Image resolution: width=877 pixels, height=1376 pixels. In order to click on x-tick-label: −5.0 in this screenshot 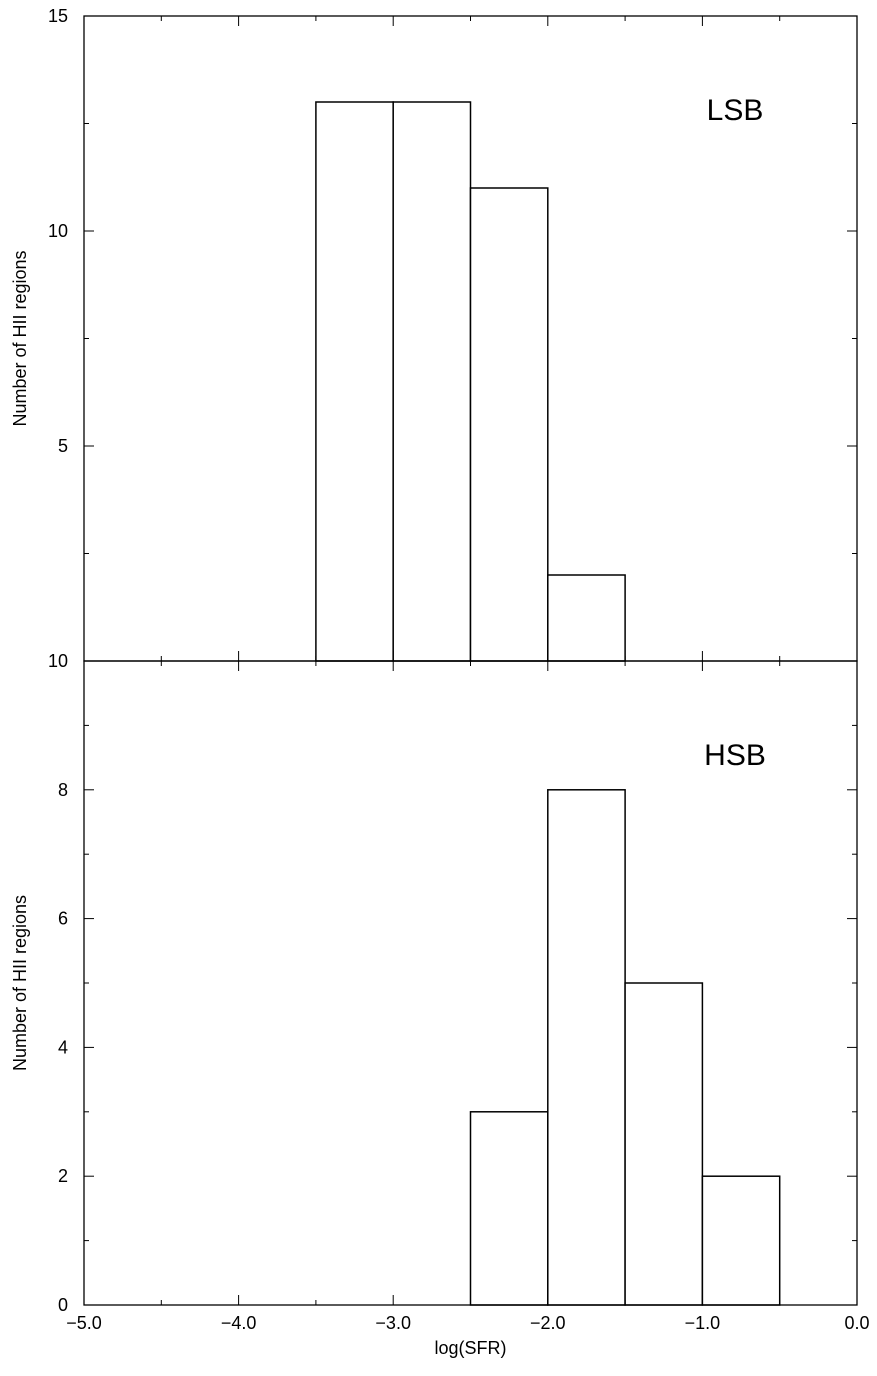, I will do `click(84, 1323)`.